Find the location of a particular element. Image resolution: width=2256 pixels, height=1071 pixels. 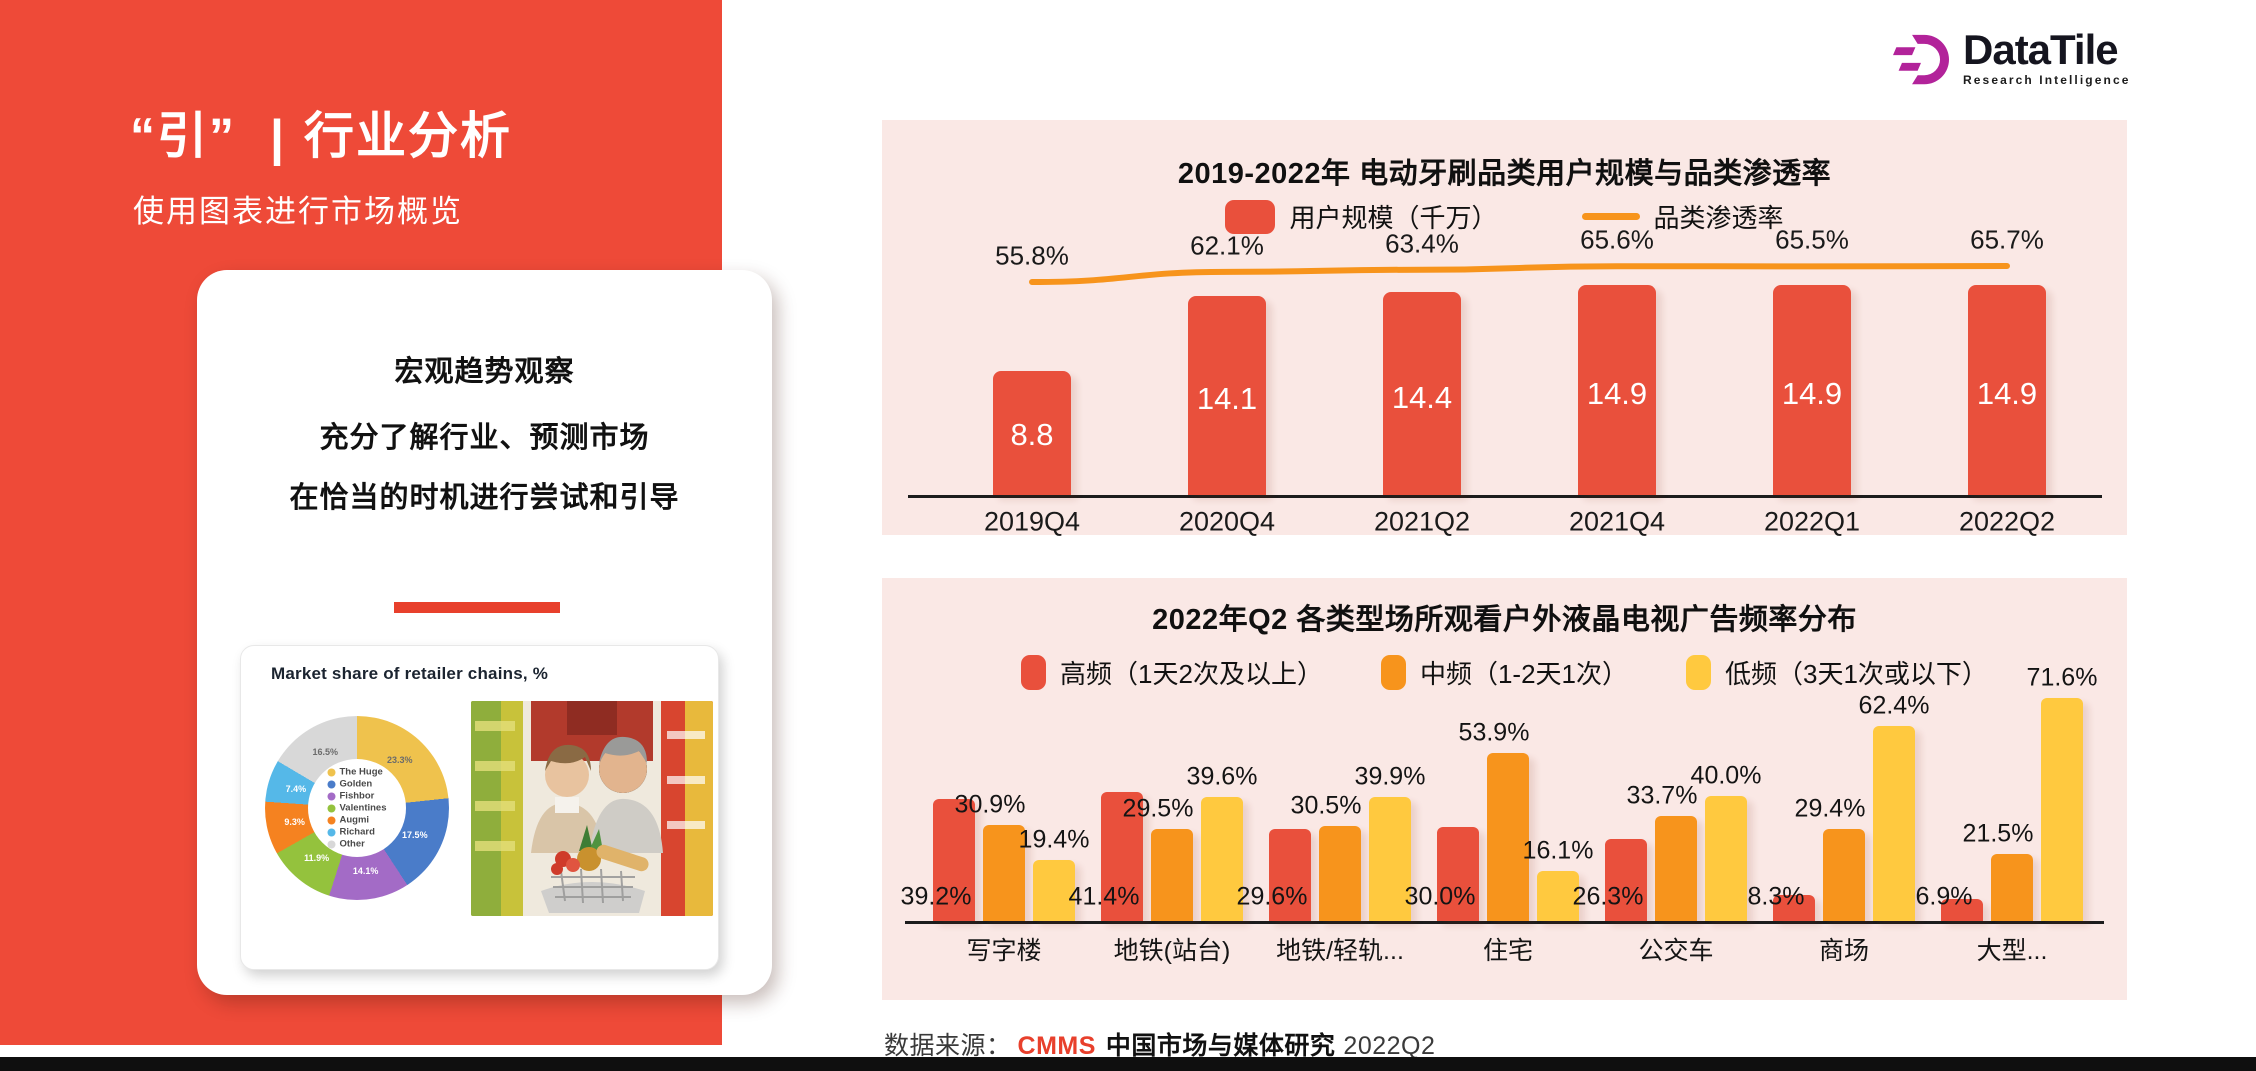

datatile-logo-icon is located at coordinates (1921, 59).